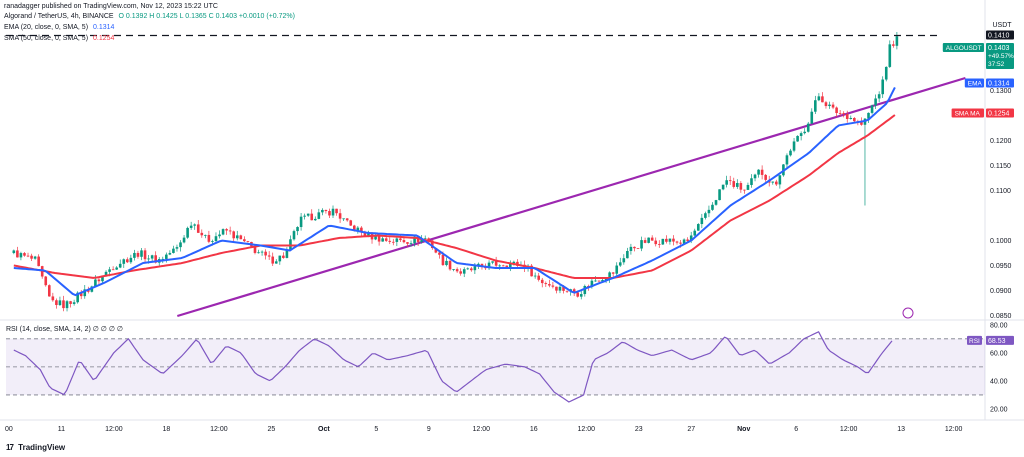 This screenshot has height=457, width=1024. What do you see at coordinates (1002, 25) in the screenshot?
I see `currency-label: USDT` at bounding box center [1002, 25].